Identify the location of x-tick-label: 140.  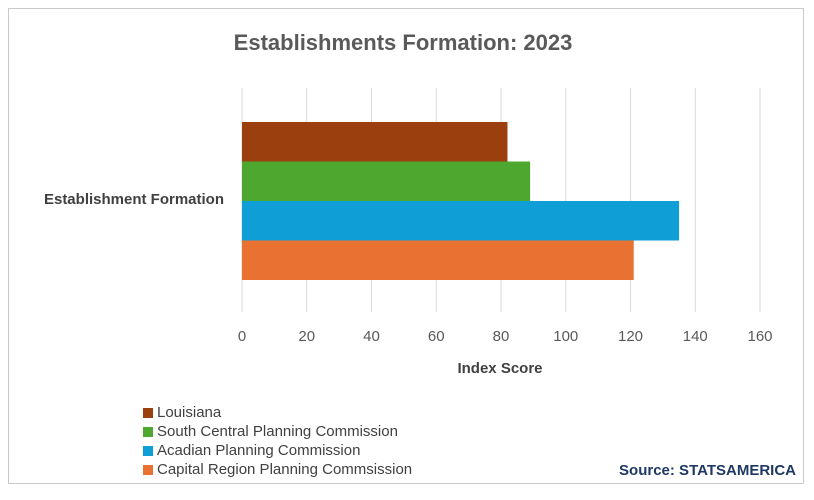
(695, 336).